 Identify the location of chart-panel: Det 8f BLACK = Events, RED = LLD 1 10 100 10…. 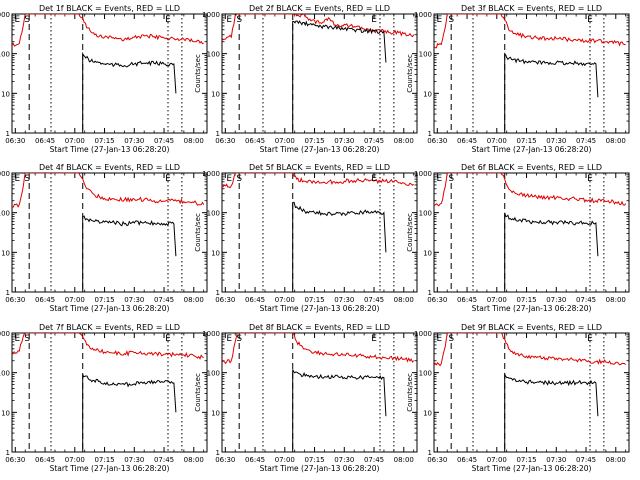
(306, 398).